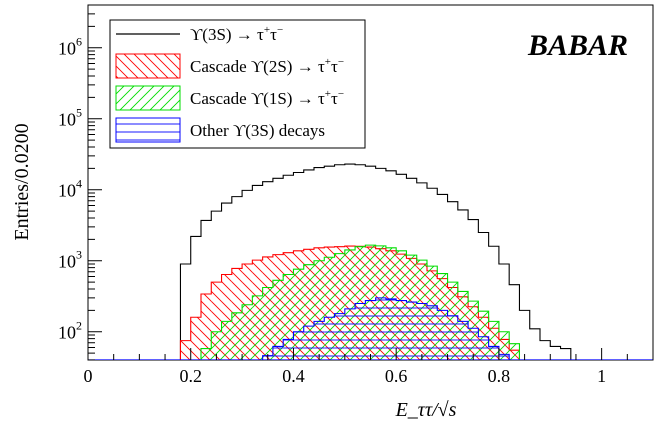 Image resolution: width=662 pixels, height=427 pixels. I want to click on legend-label-1s: Cascade ϒ(1S) → τ+τ−, so click(267, 98).